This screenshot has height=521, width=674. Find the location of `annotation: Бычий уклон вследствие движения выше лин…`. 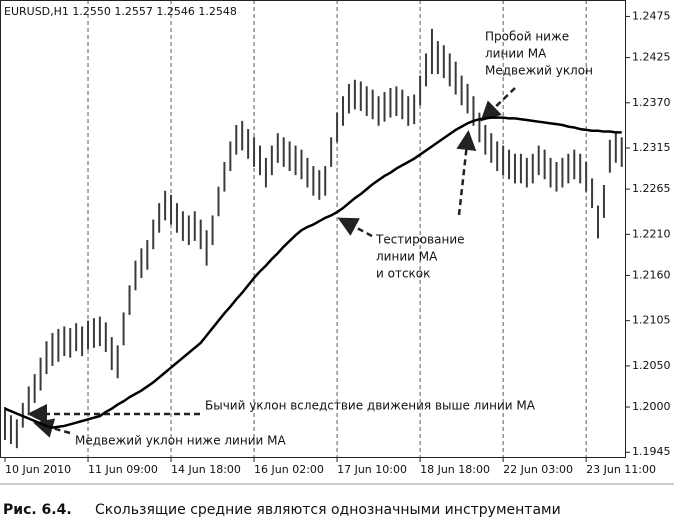

annotation: Бычий уклон вследствие движения выше лин… is located at coordinates (370, 406).